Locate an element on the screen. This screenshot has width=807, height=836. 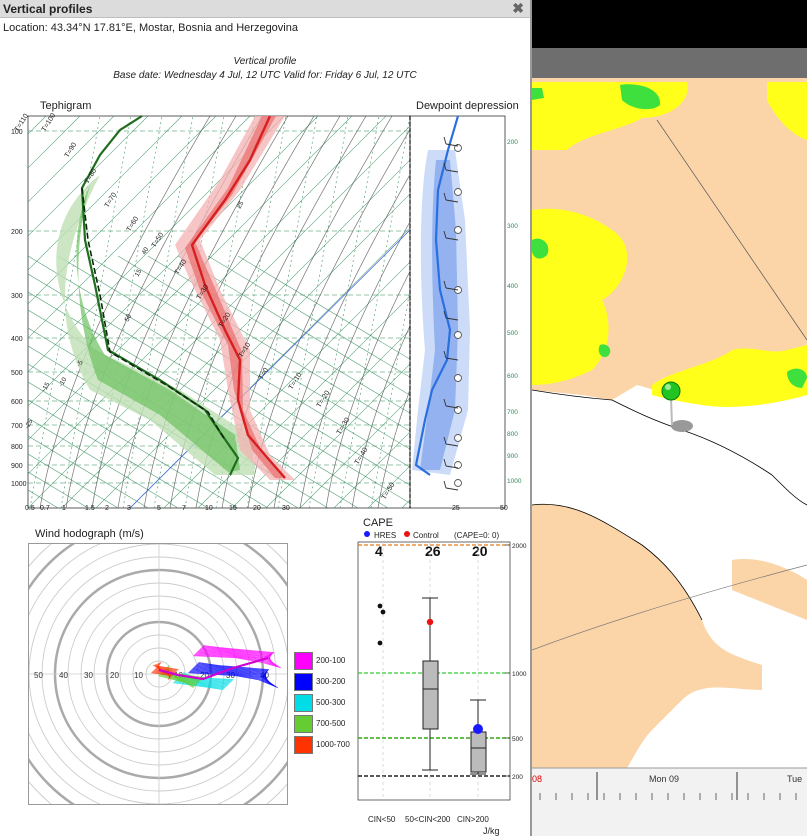
moist-adiabat-label: 25 is located at coordinates (241, 205).